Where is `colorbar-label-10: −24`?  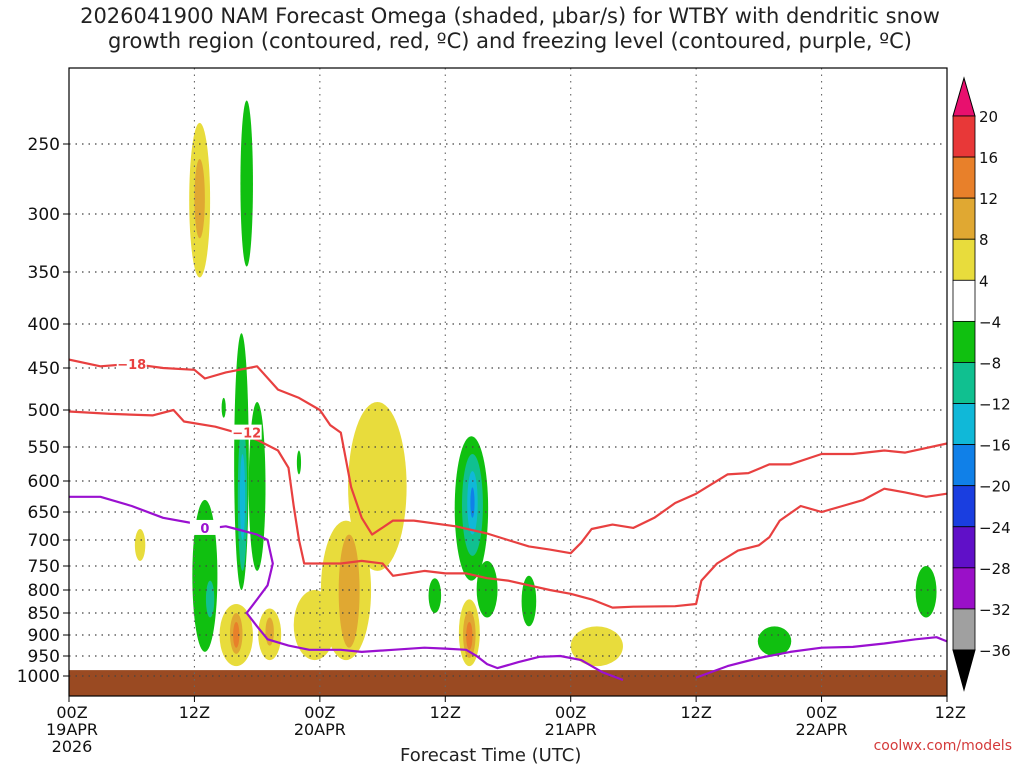 colorbar-label-10: −24 is located at coordinates (995, 528).